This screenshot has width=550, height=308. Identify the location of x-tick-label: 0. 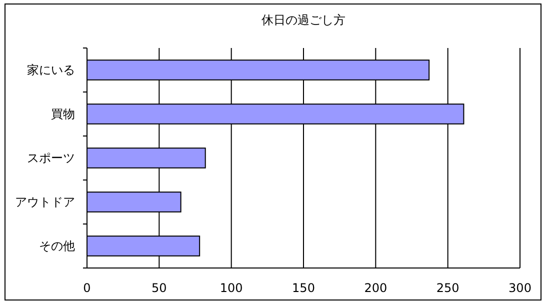
(87, 288).